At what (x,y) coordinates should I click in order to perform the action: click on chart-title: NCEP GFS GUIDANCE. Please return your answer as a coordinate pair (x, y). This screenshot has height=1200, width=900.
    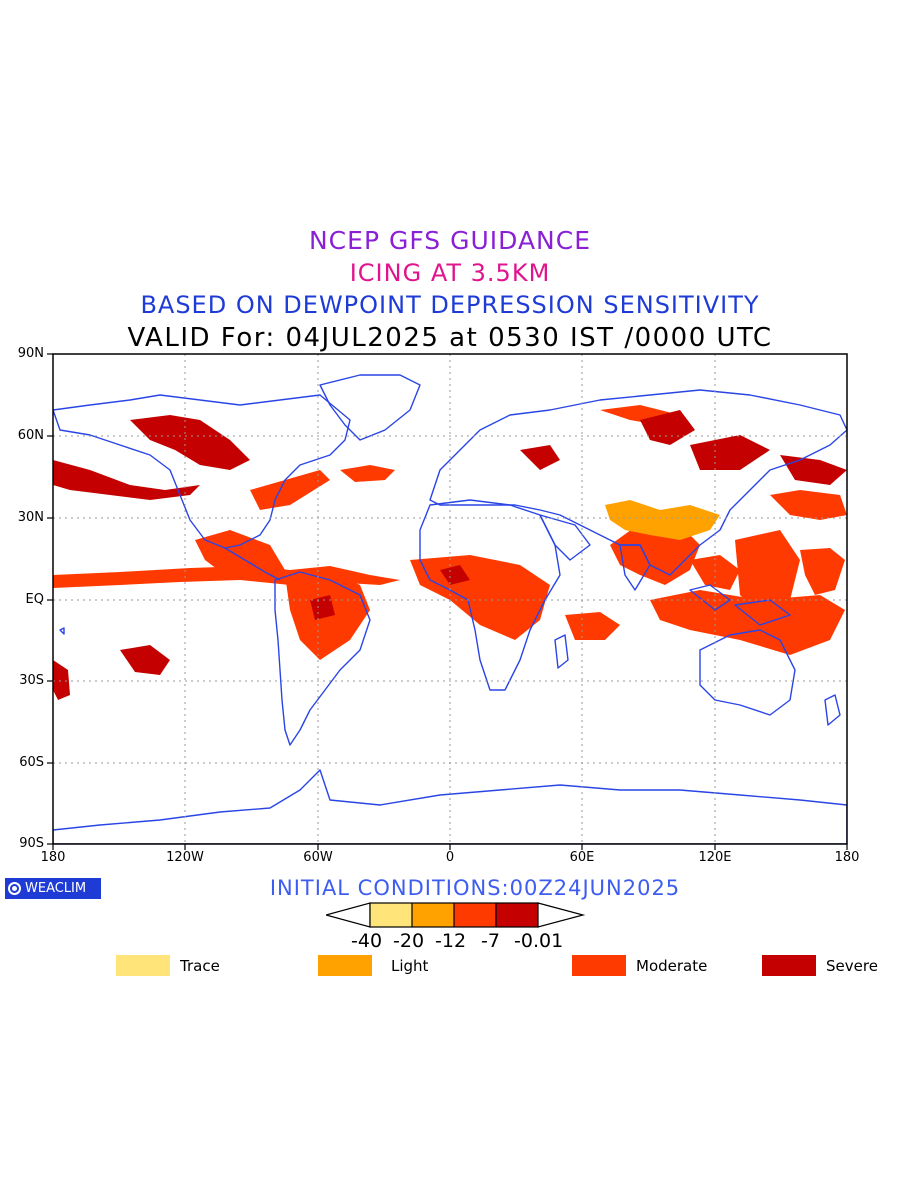
    Looking at the image, I should click on (449, 240).